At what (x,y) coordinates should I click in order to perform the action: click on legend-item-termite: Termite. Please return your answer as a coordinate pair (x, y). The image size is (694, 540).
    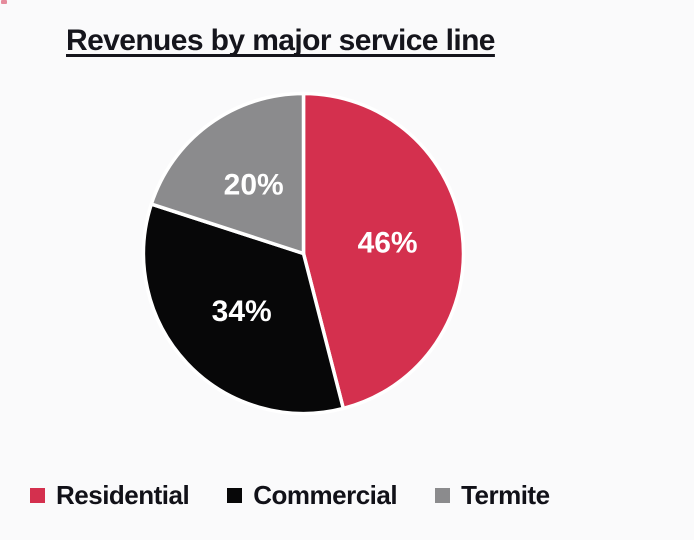
    Looking at the image, I should click on (492, 495).